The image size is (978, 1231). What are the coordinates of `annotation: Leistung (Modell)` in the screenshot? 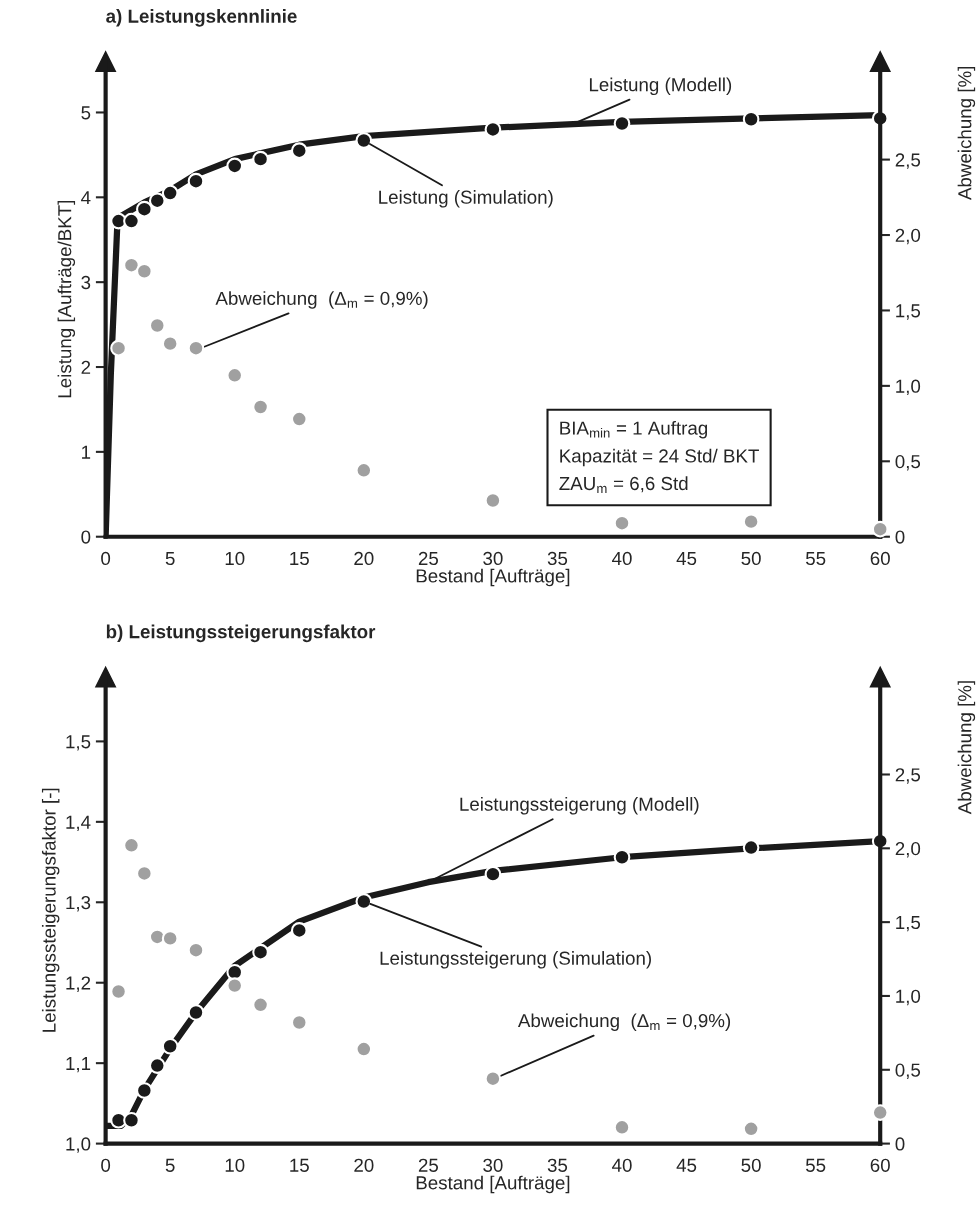 It's located at (660, 86).